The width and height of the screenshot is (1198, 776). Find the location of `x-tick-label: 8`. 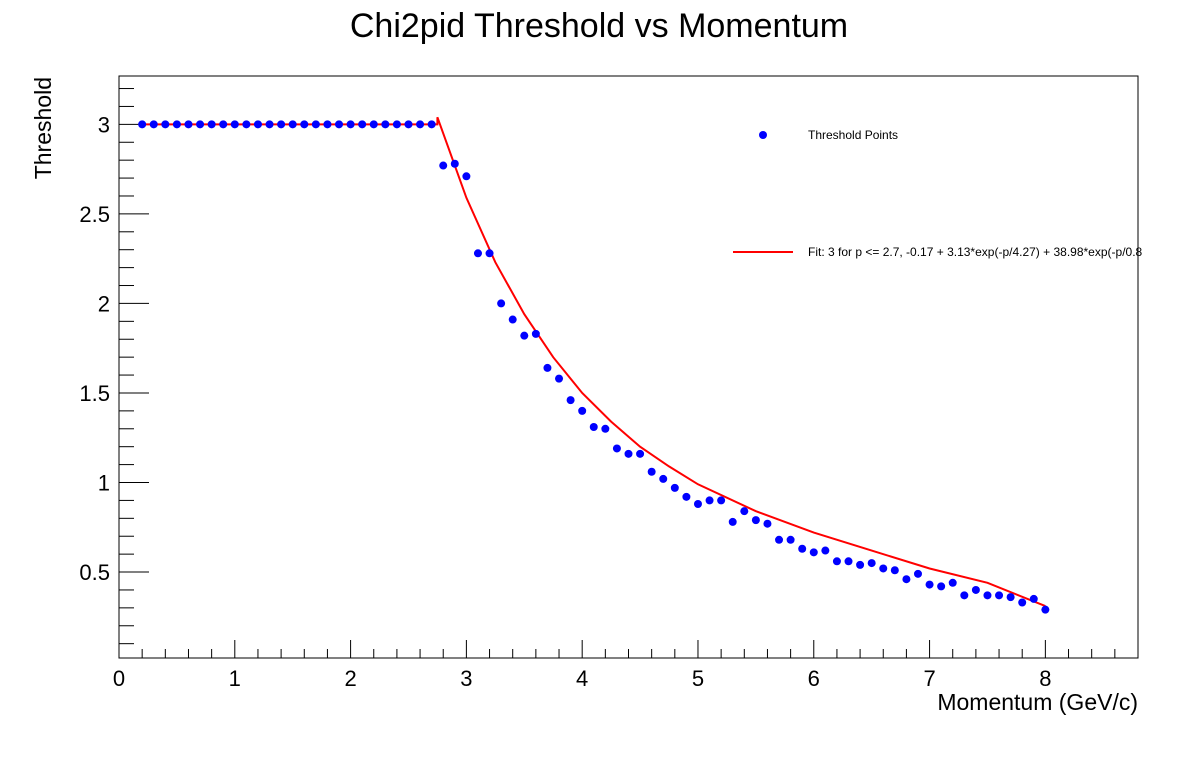

x-tick-label: 8 is located at coordinates (1045, 678).